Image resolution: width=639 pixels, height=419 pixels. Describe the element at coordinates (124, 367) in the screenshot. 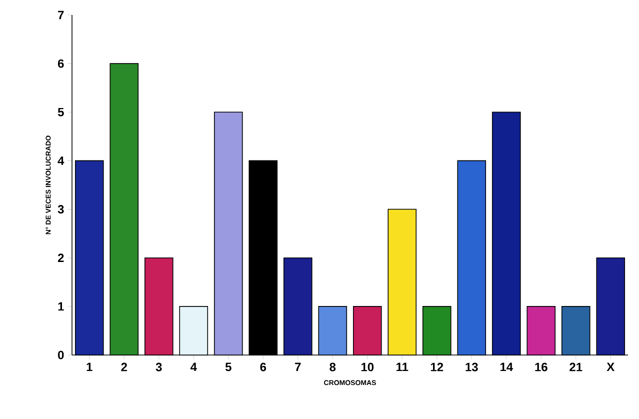

I see `x-tick-label: 2` at that location.